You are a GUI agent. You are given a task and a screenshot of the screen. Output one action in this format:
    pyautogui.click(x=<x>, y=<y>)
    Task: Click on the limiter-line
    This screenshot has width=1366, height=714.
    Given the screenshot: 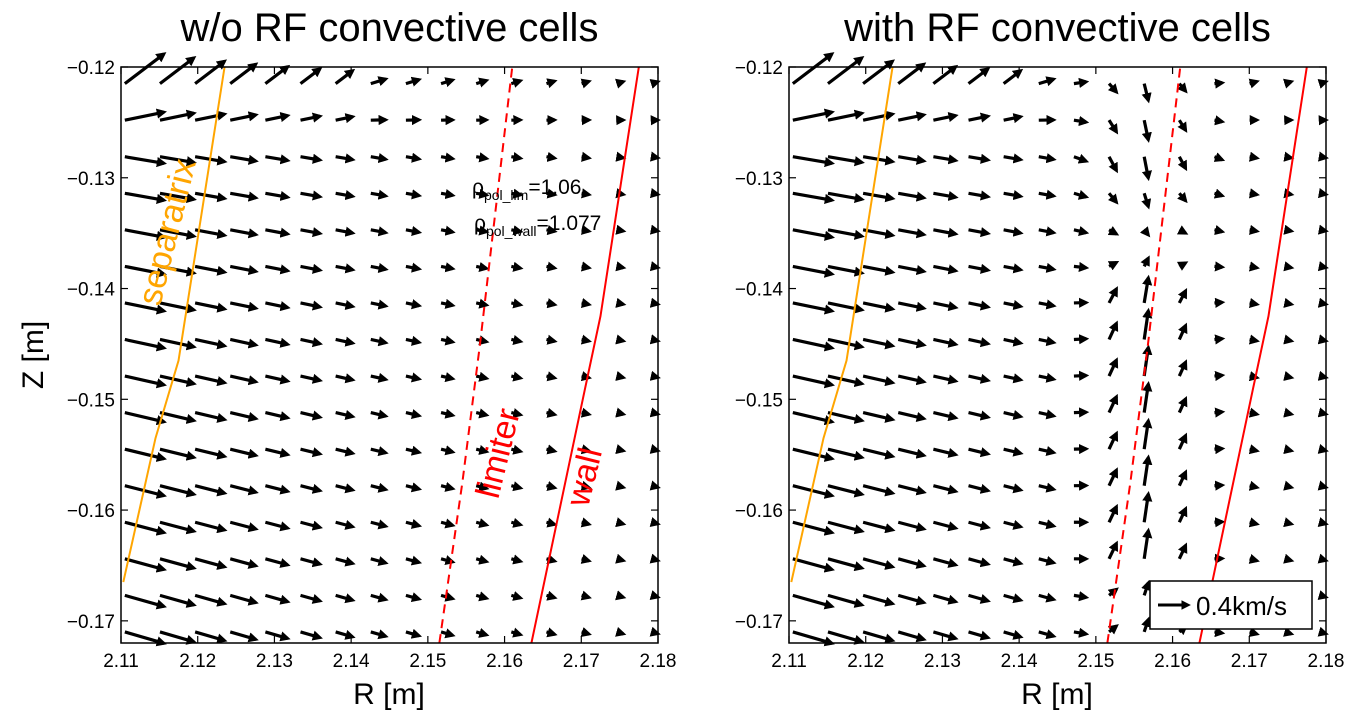 What is the action you would take?
    pyautogui.click(x=476, y=355)
    